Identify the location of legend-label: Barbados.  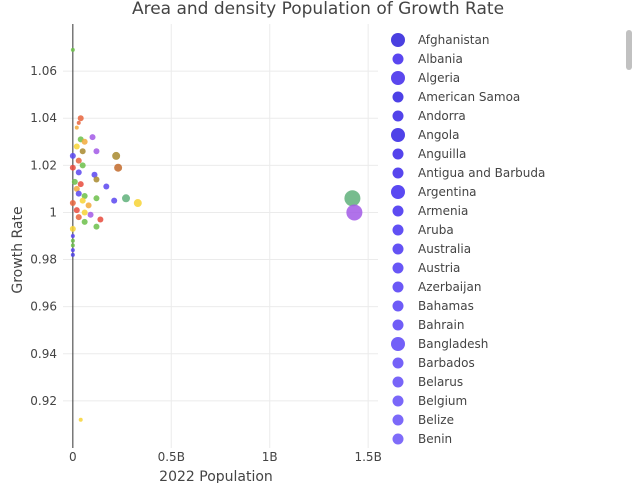
(446, 363).